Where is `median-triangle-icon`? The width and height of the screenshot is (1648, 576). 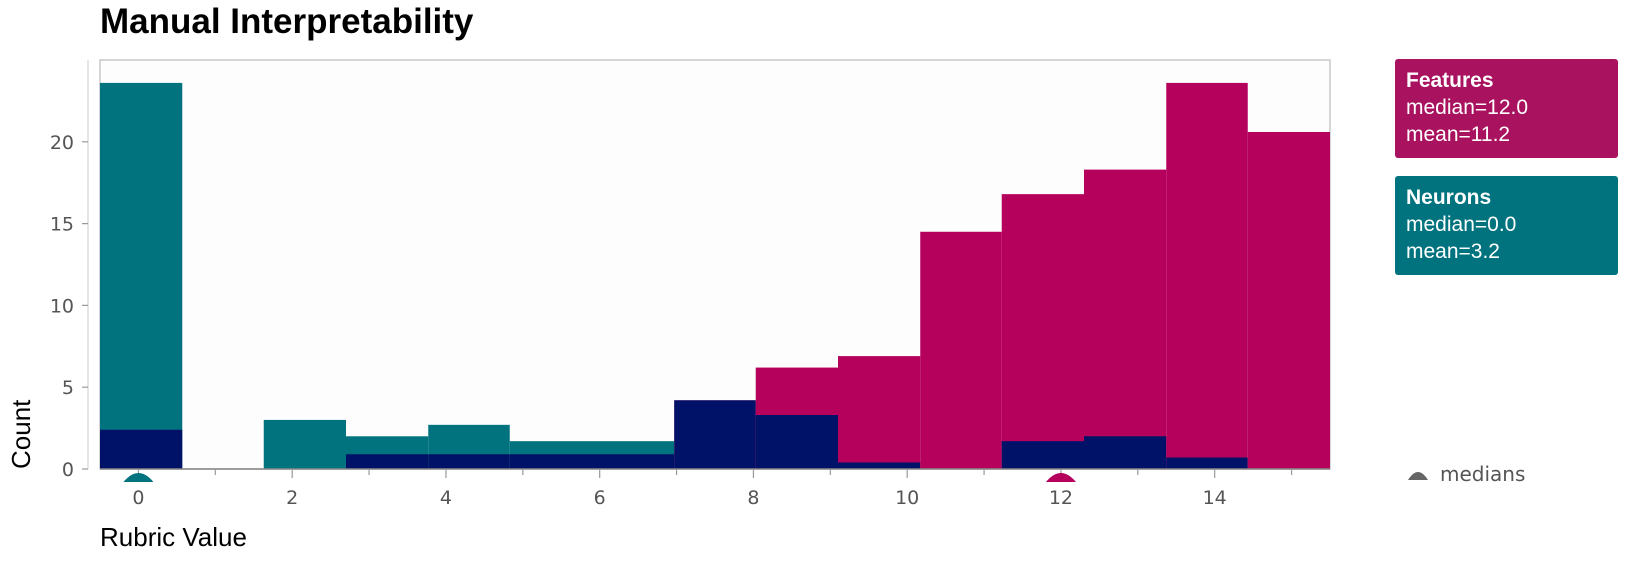 median-triangle-icon is located at coordinates (1418, 476).